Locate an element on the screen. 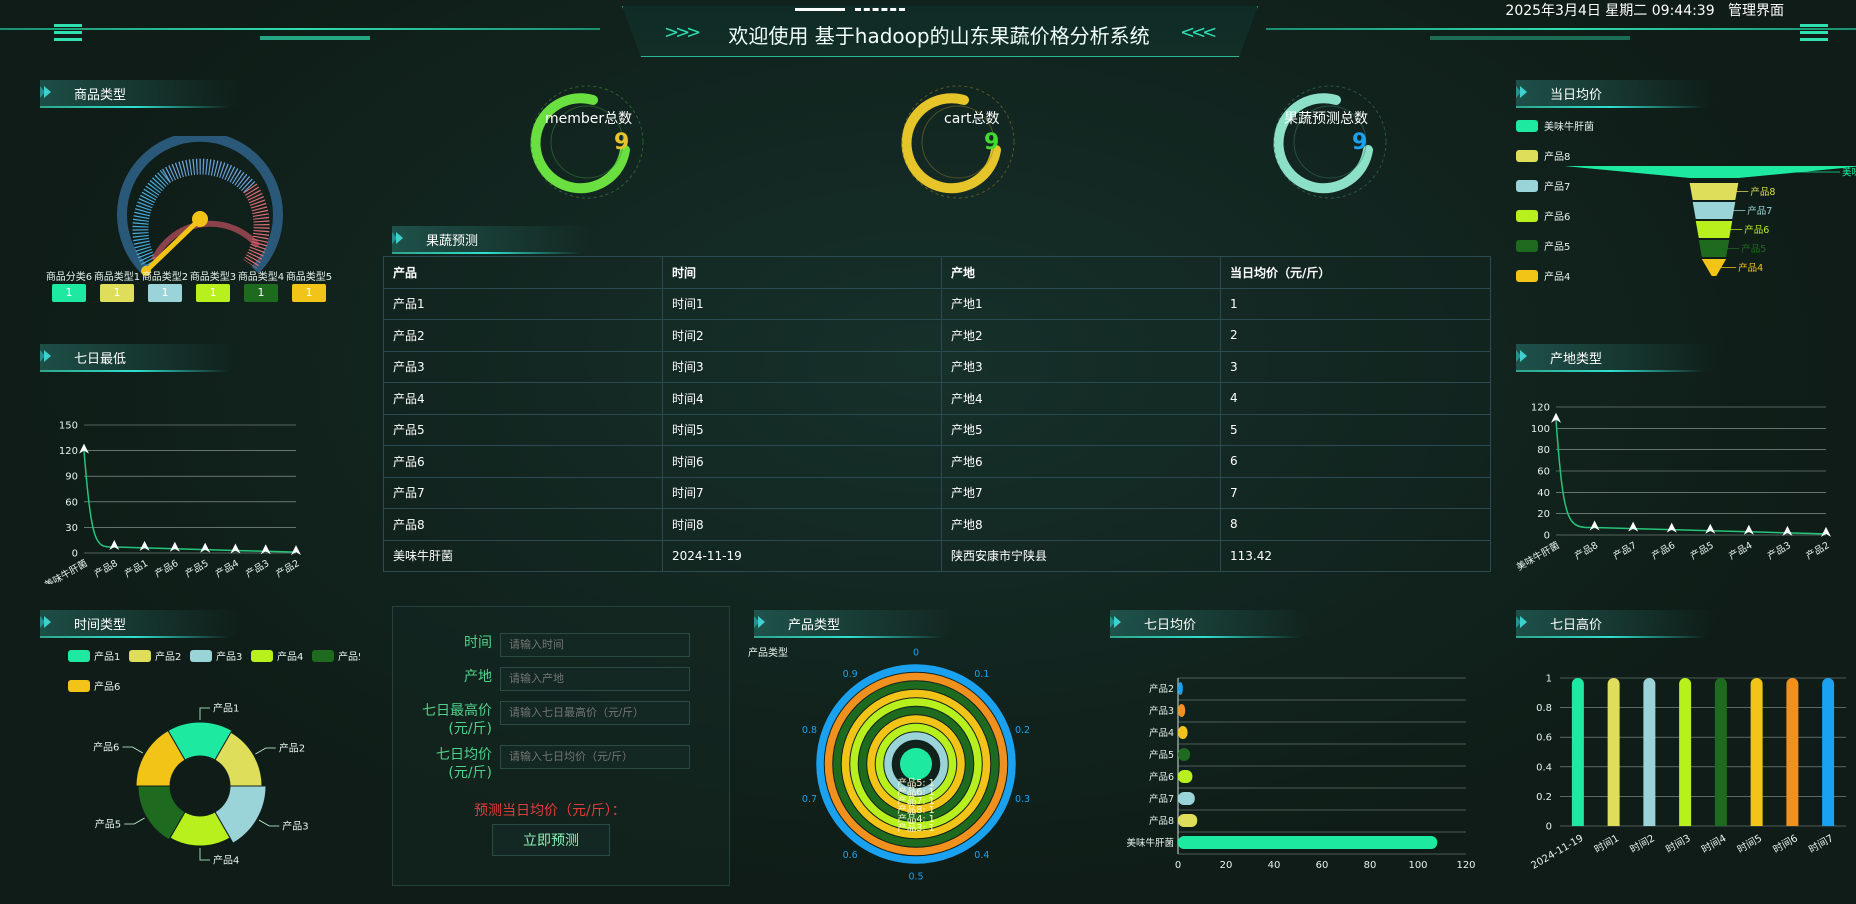  radial-ring is located at coordinates (916, 764).